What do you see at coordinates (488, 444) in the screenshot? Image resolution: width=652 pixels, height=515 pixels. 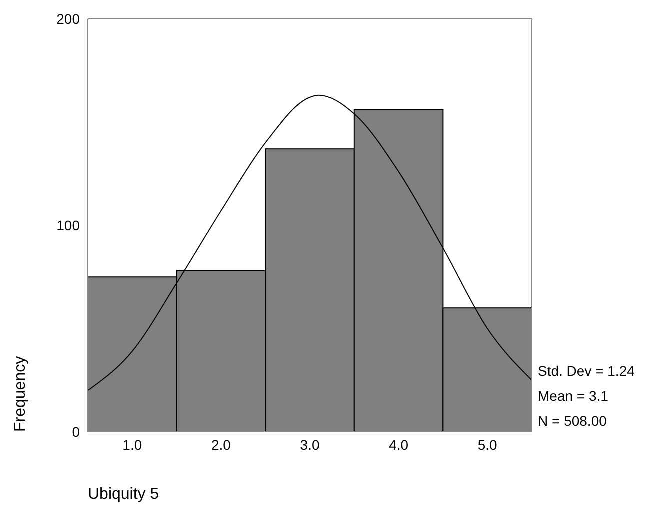 I see `x-tick-label: 5.0` at bounding box center [488, 444].